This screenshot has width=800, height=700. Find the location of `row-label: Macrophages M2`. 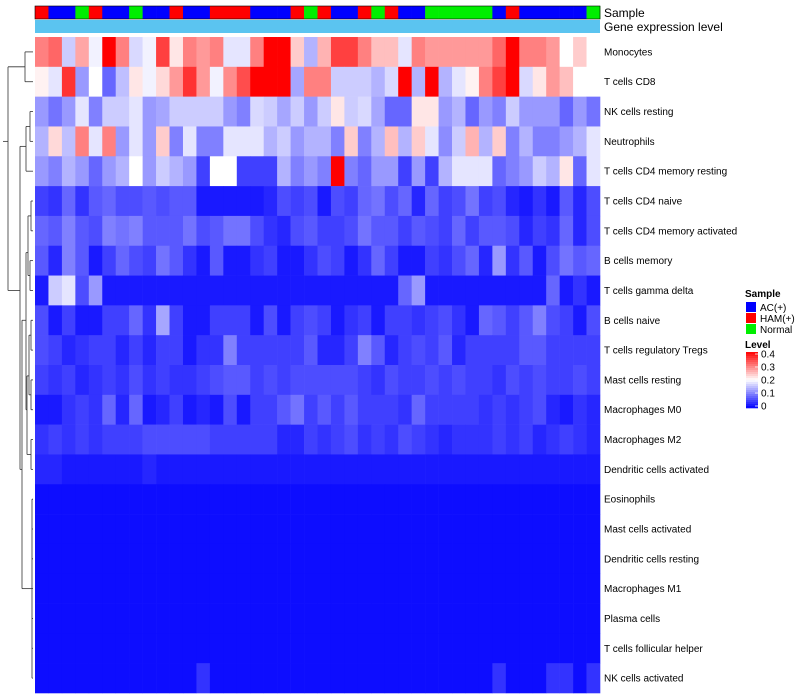

row-label: Macrophages M2 is located at coordinates (643, 440).